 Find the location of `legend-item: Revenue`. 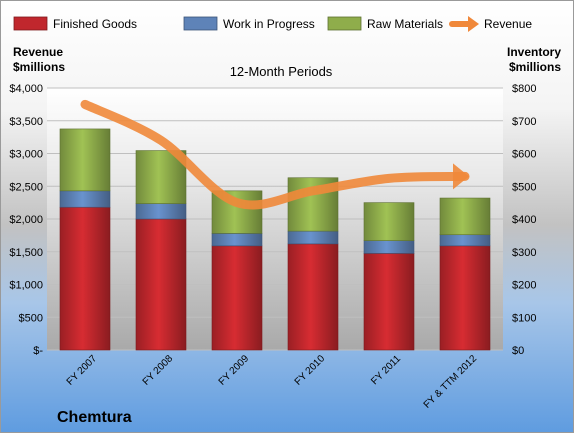

legend-item: Revenue is located at coordinates (490, 24).